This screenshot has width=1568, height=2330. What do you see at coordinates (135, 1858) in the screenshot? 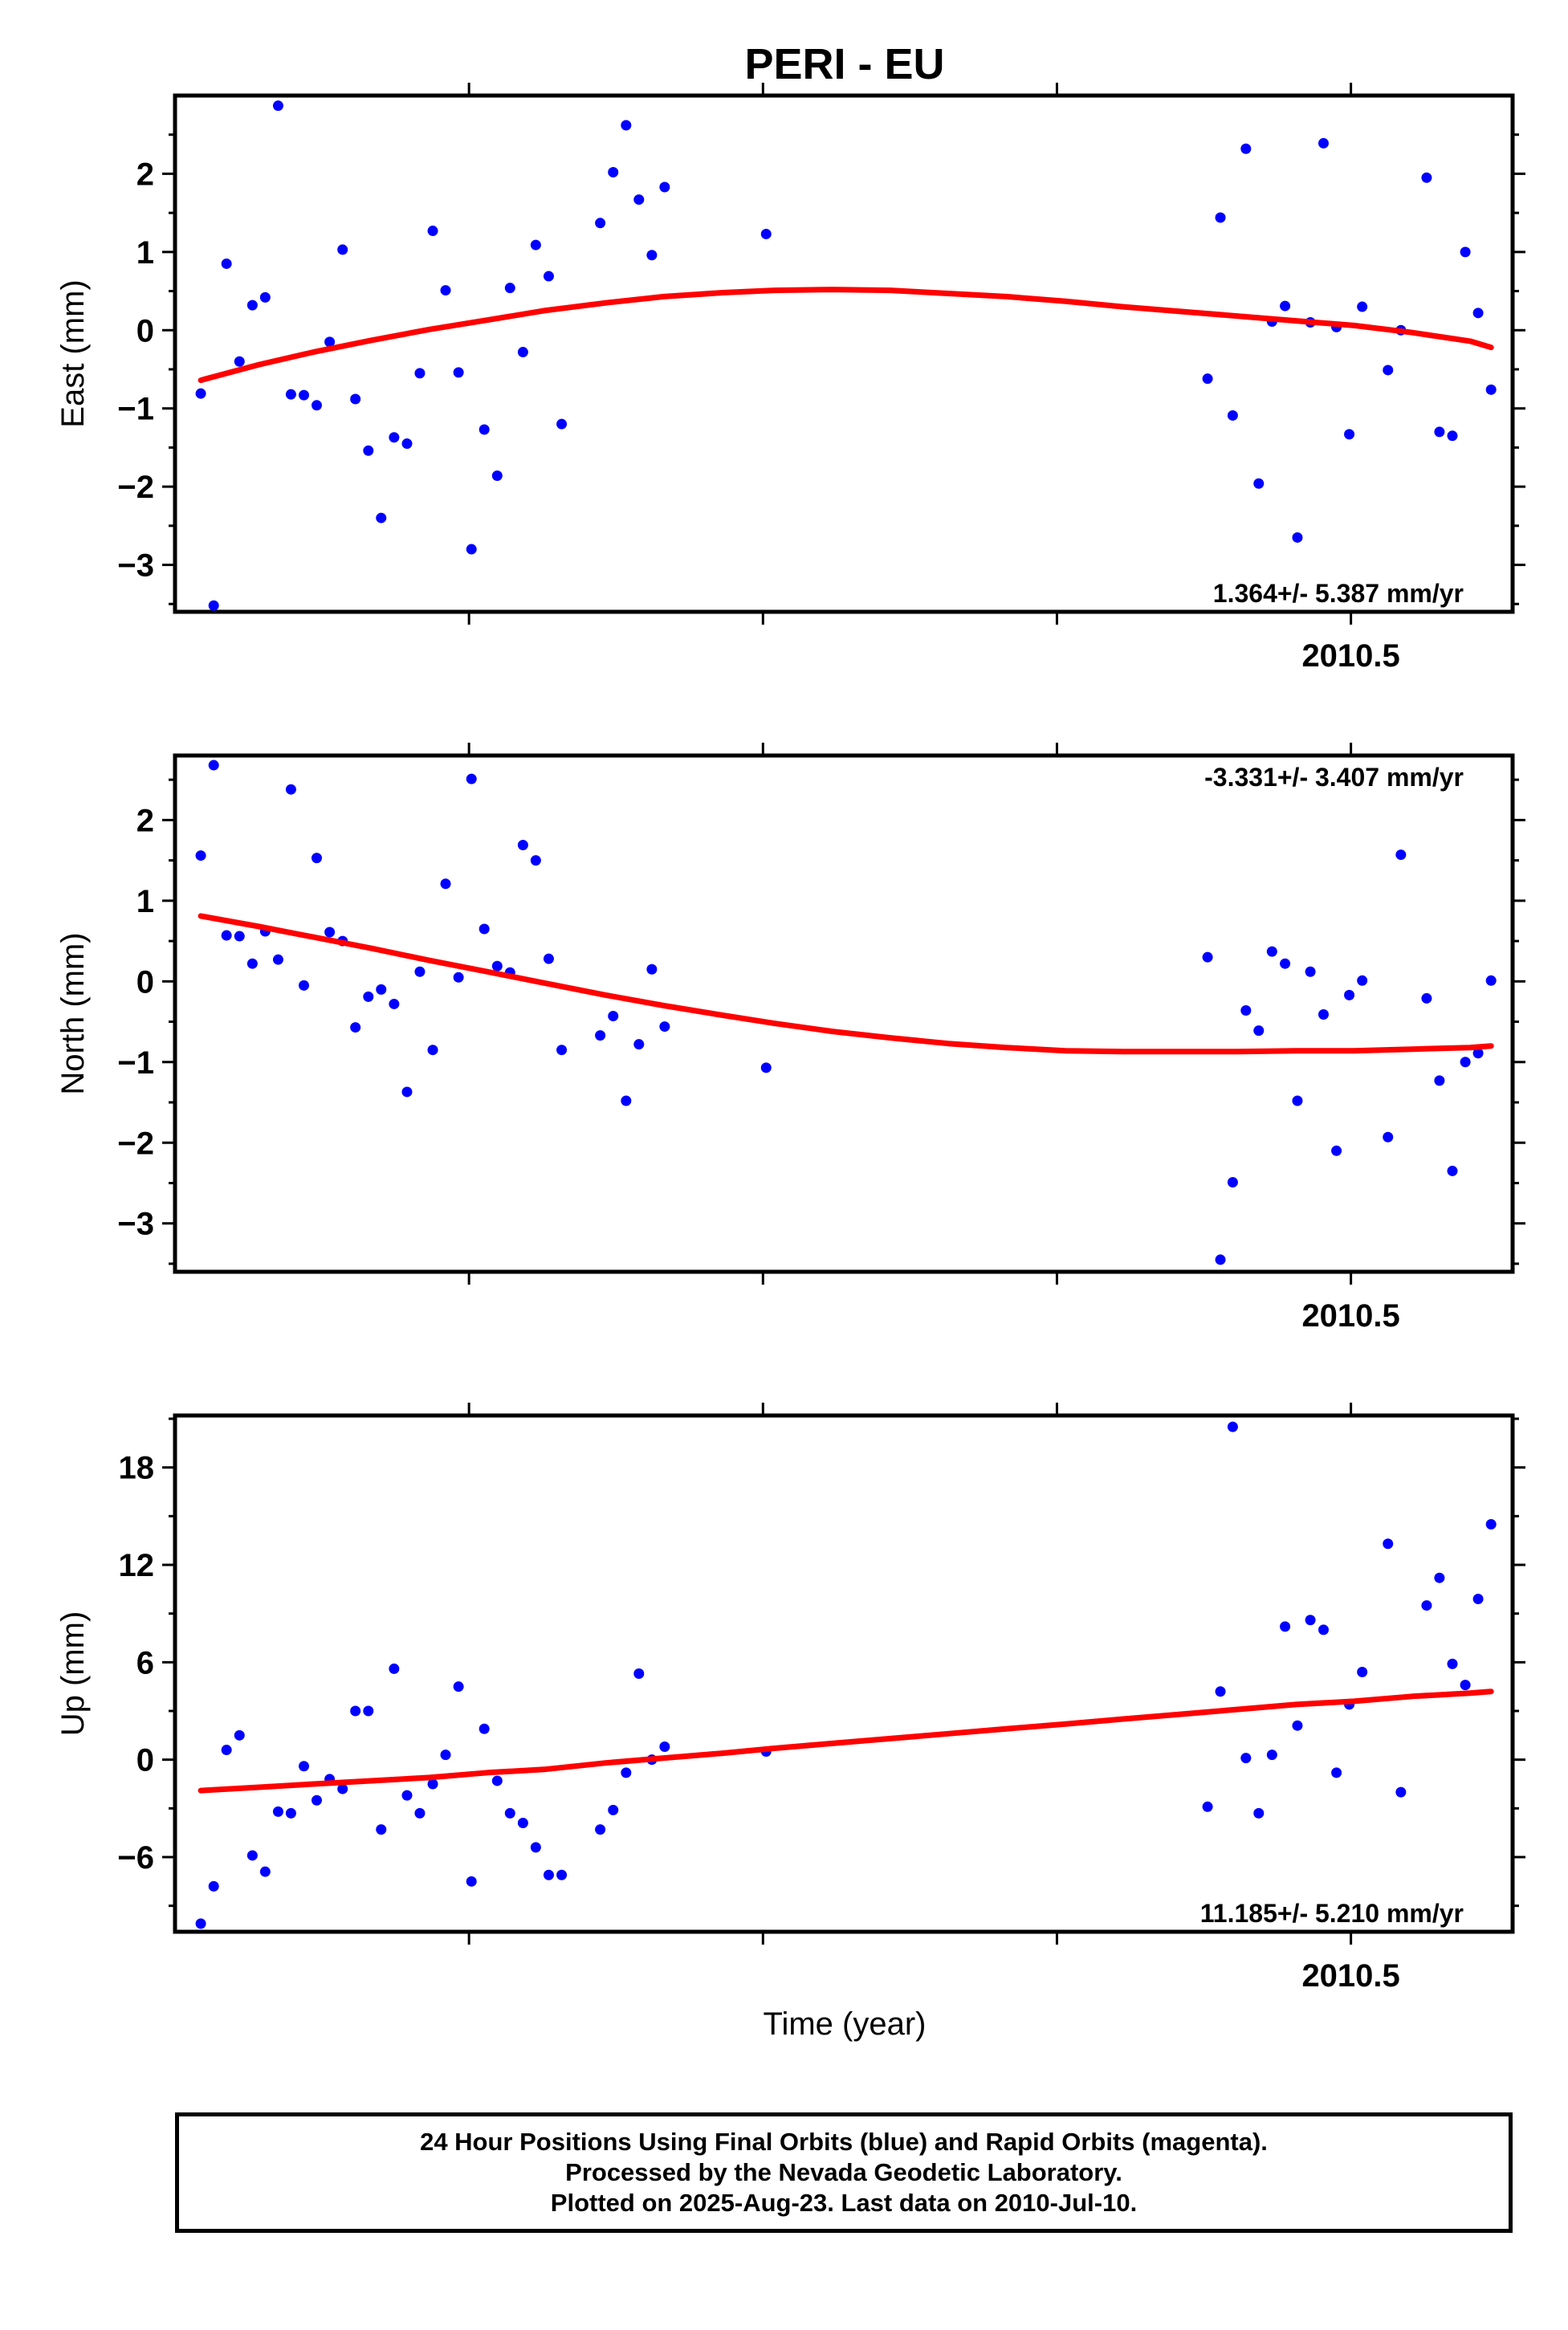
I see `y-tick-label: −6` at bounding box center [135, 1858].